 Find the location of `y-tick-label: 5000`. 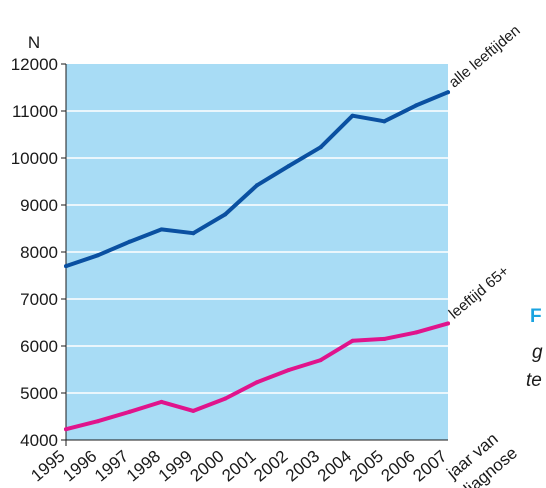

y-tick-label: 5000 is located at coordinates (39, 393).